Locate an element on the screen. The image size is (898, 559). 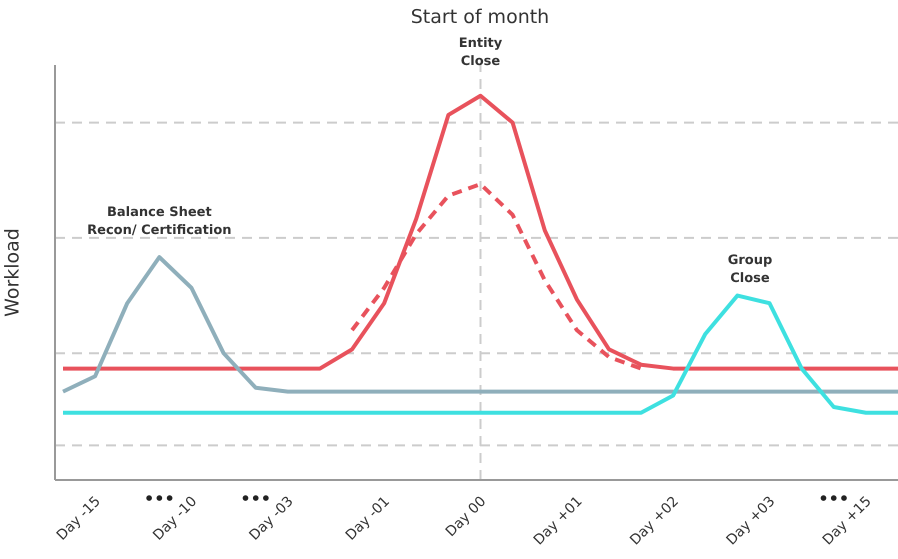
chart-title: Start of month is located at coordinates (480, 17).